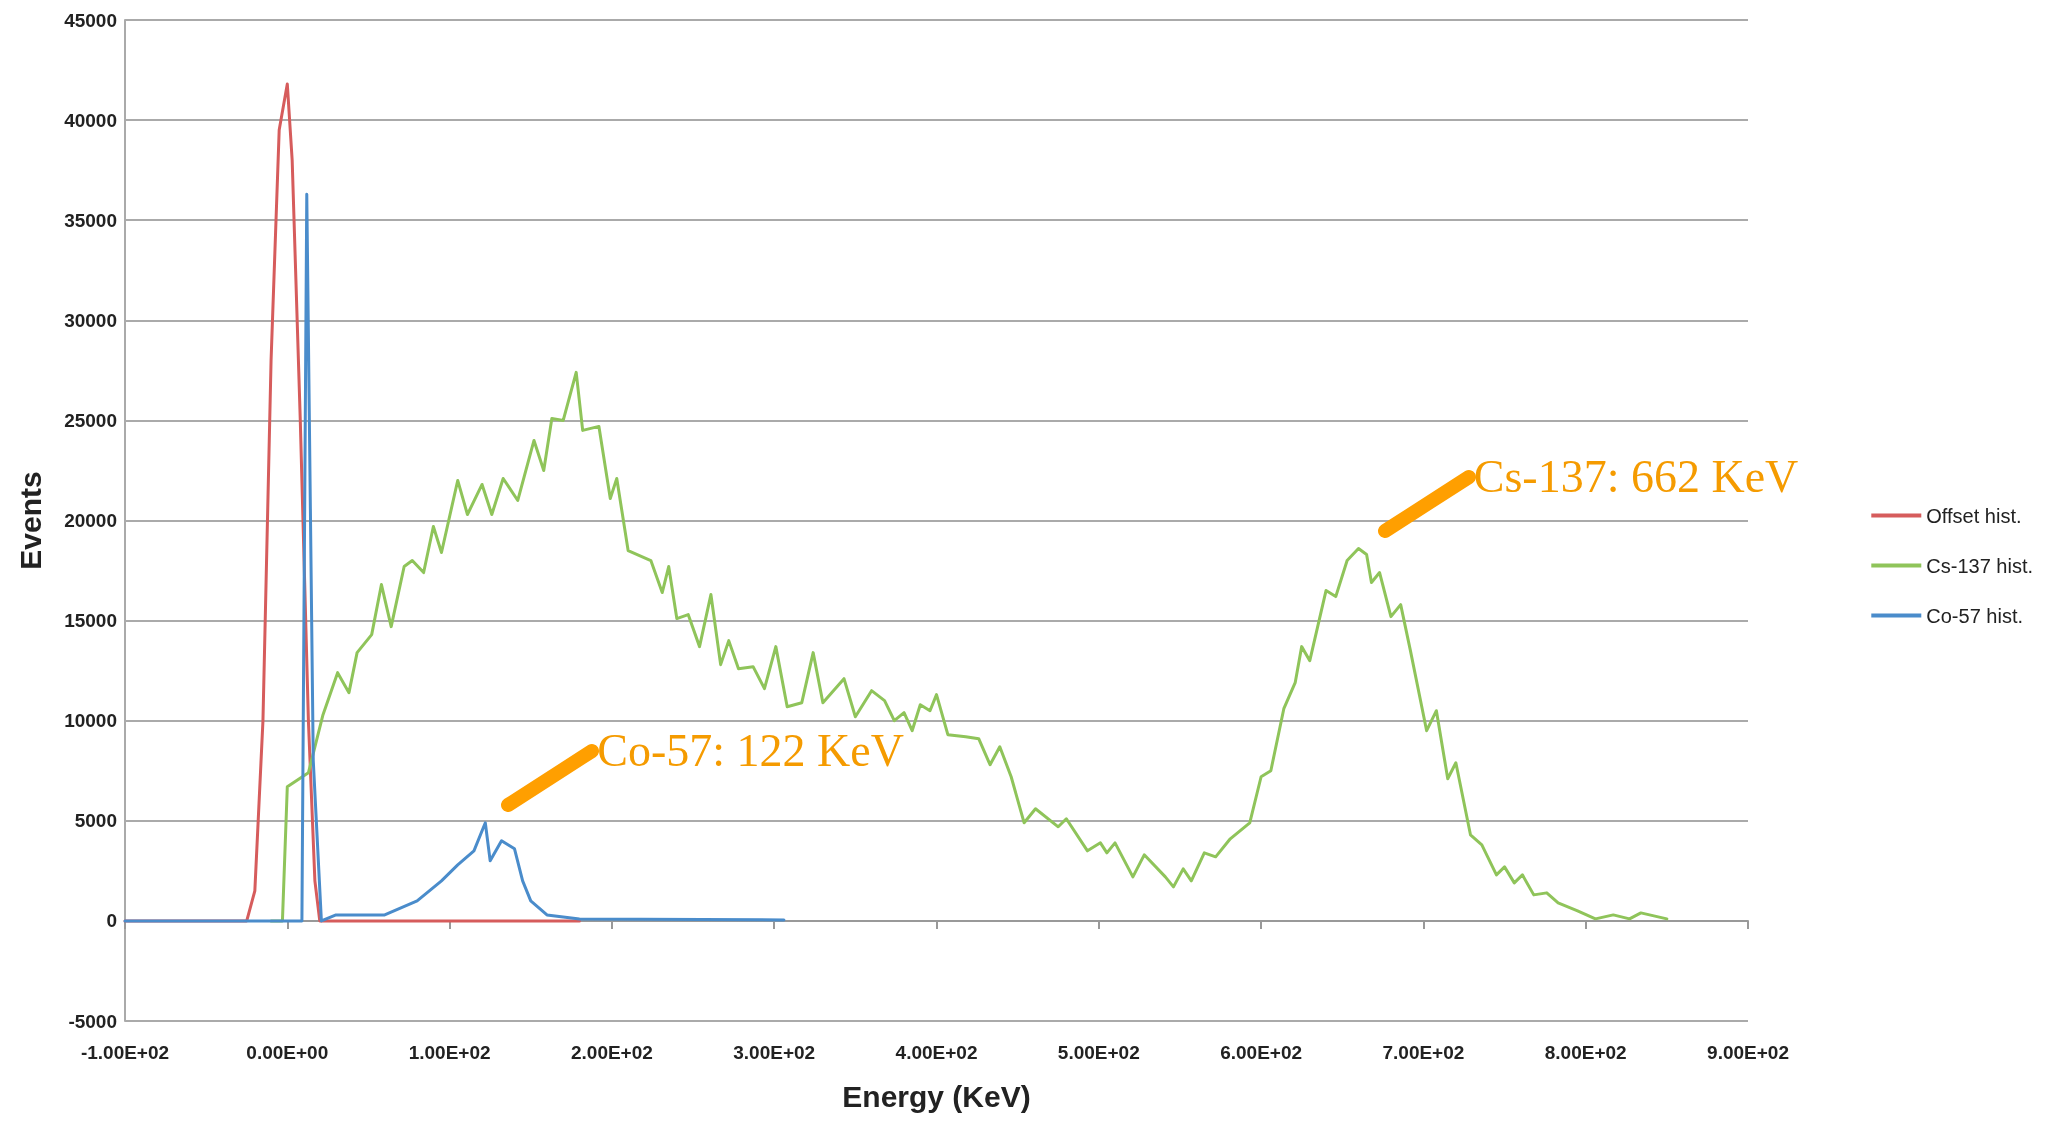 Image resolution: width=2053 pixels, height=1131 pixels. Describe the element at coordinates (1975, 615) in the screenshot. I see `legend-label: Co-57 hist.` at that location.